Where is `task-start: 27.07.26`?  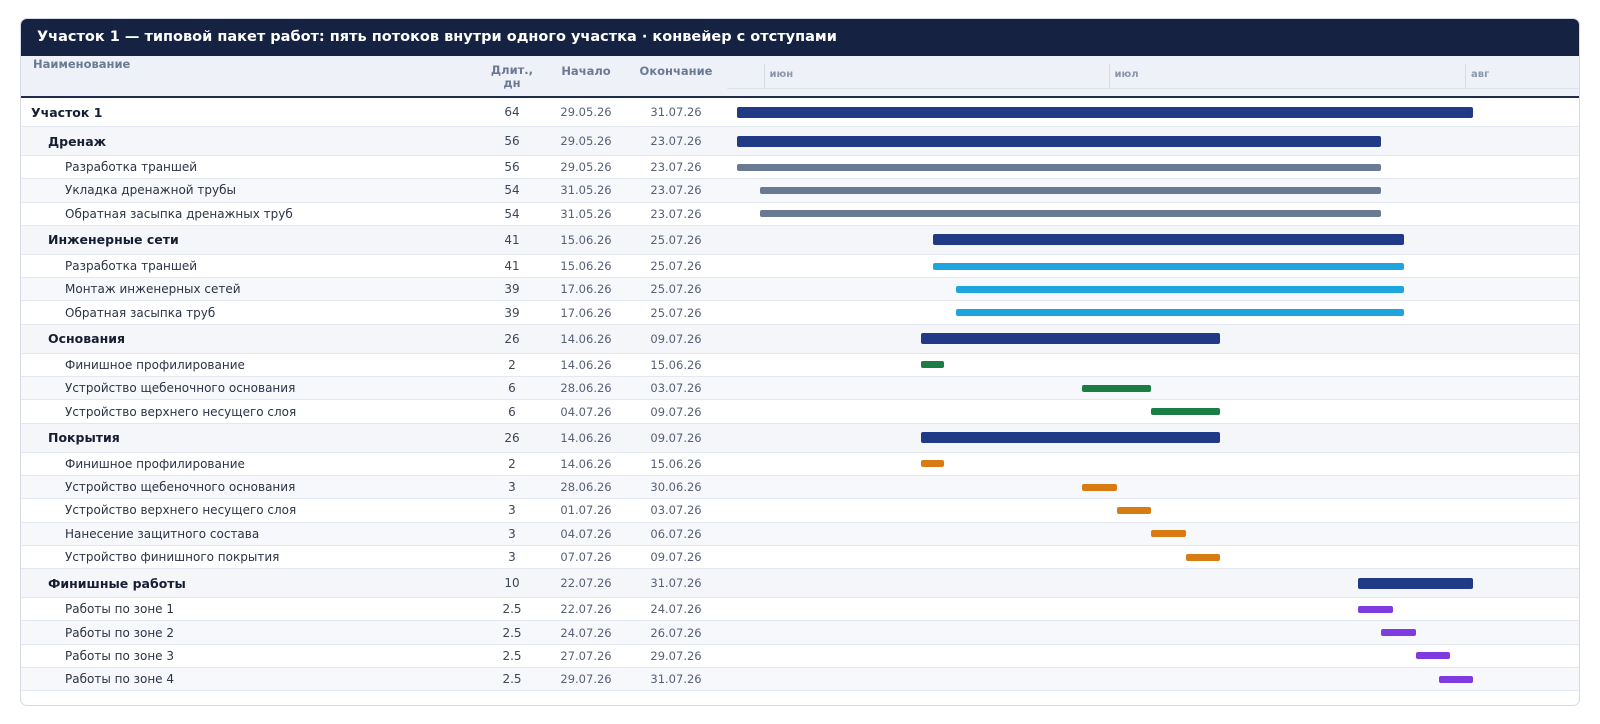
task-start: 27.07.26 is located at coordinates (586, 655).